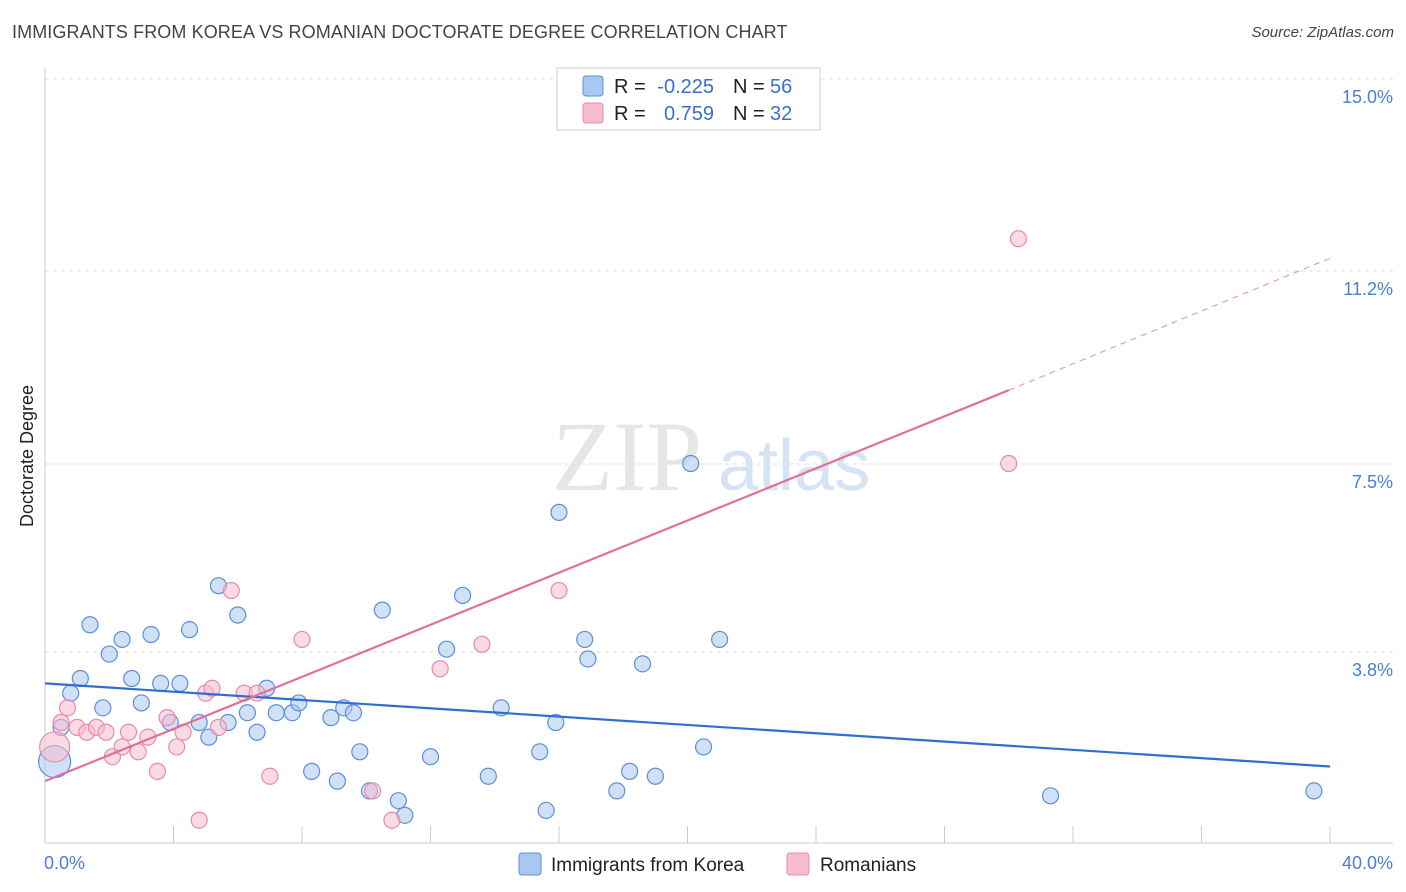  Describe the element at coordinates (593, 86) in the screenshot. I see `legend-korea-swatch` at that location.